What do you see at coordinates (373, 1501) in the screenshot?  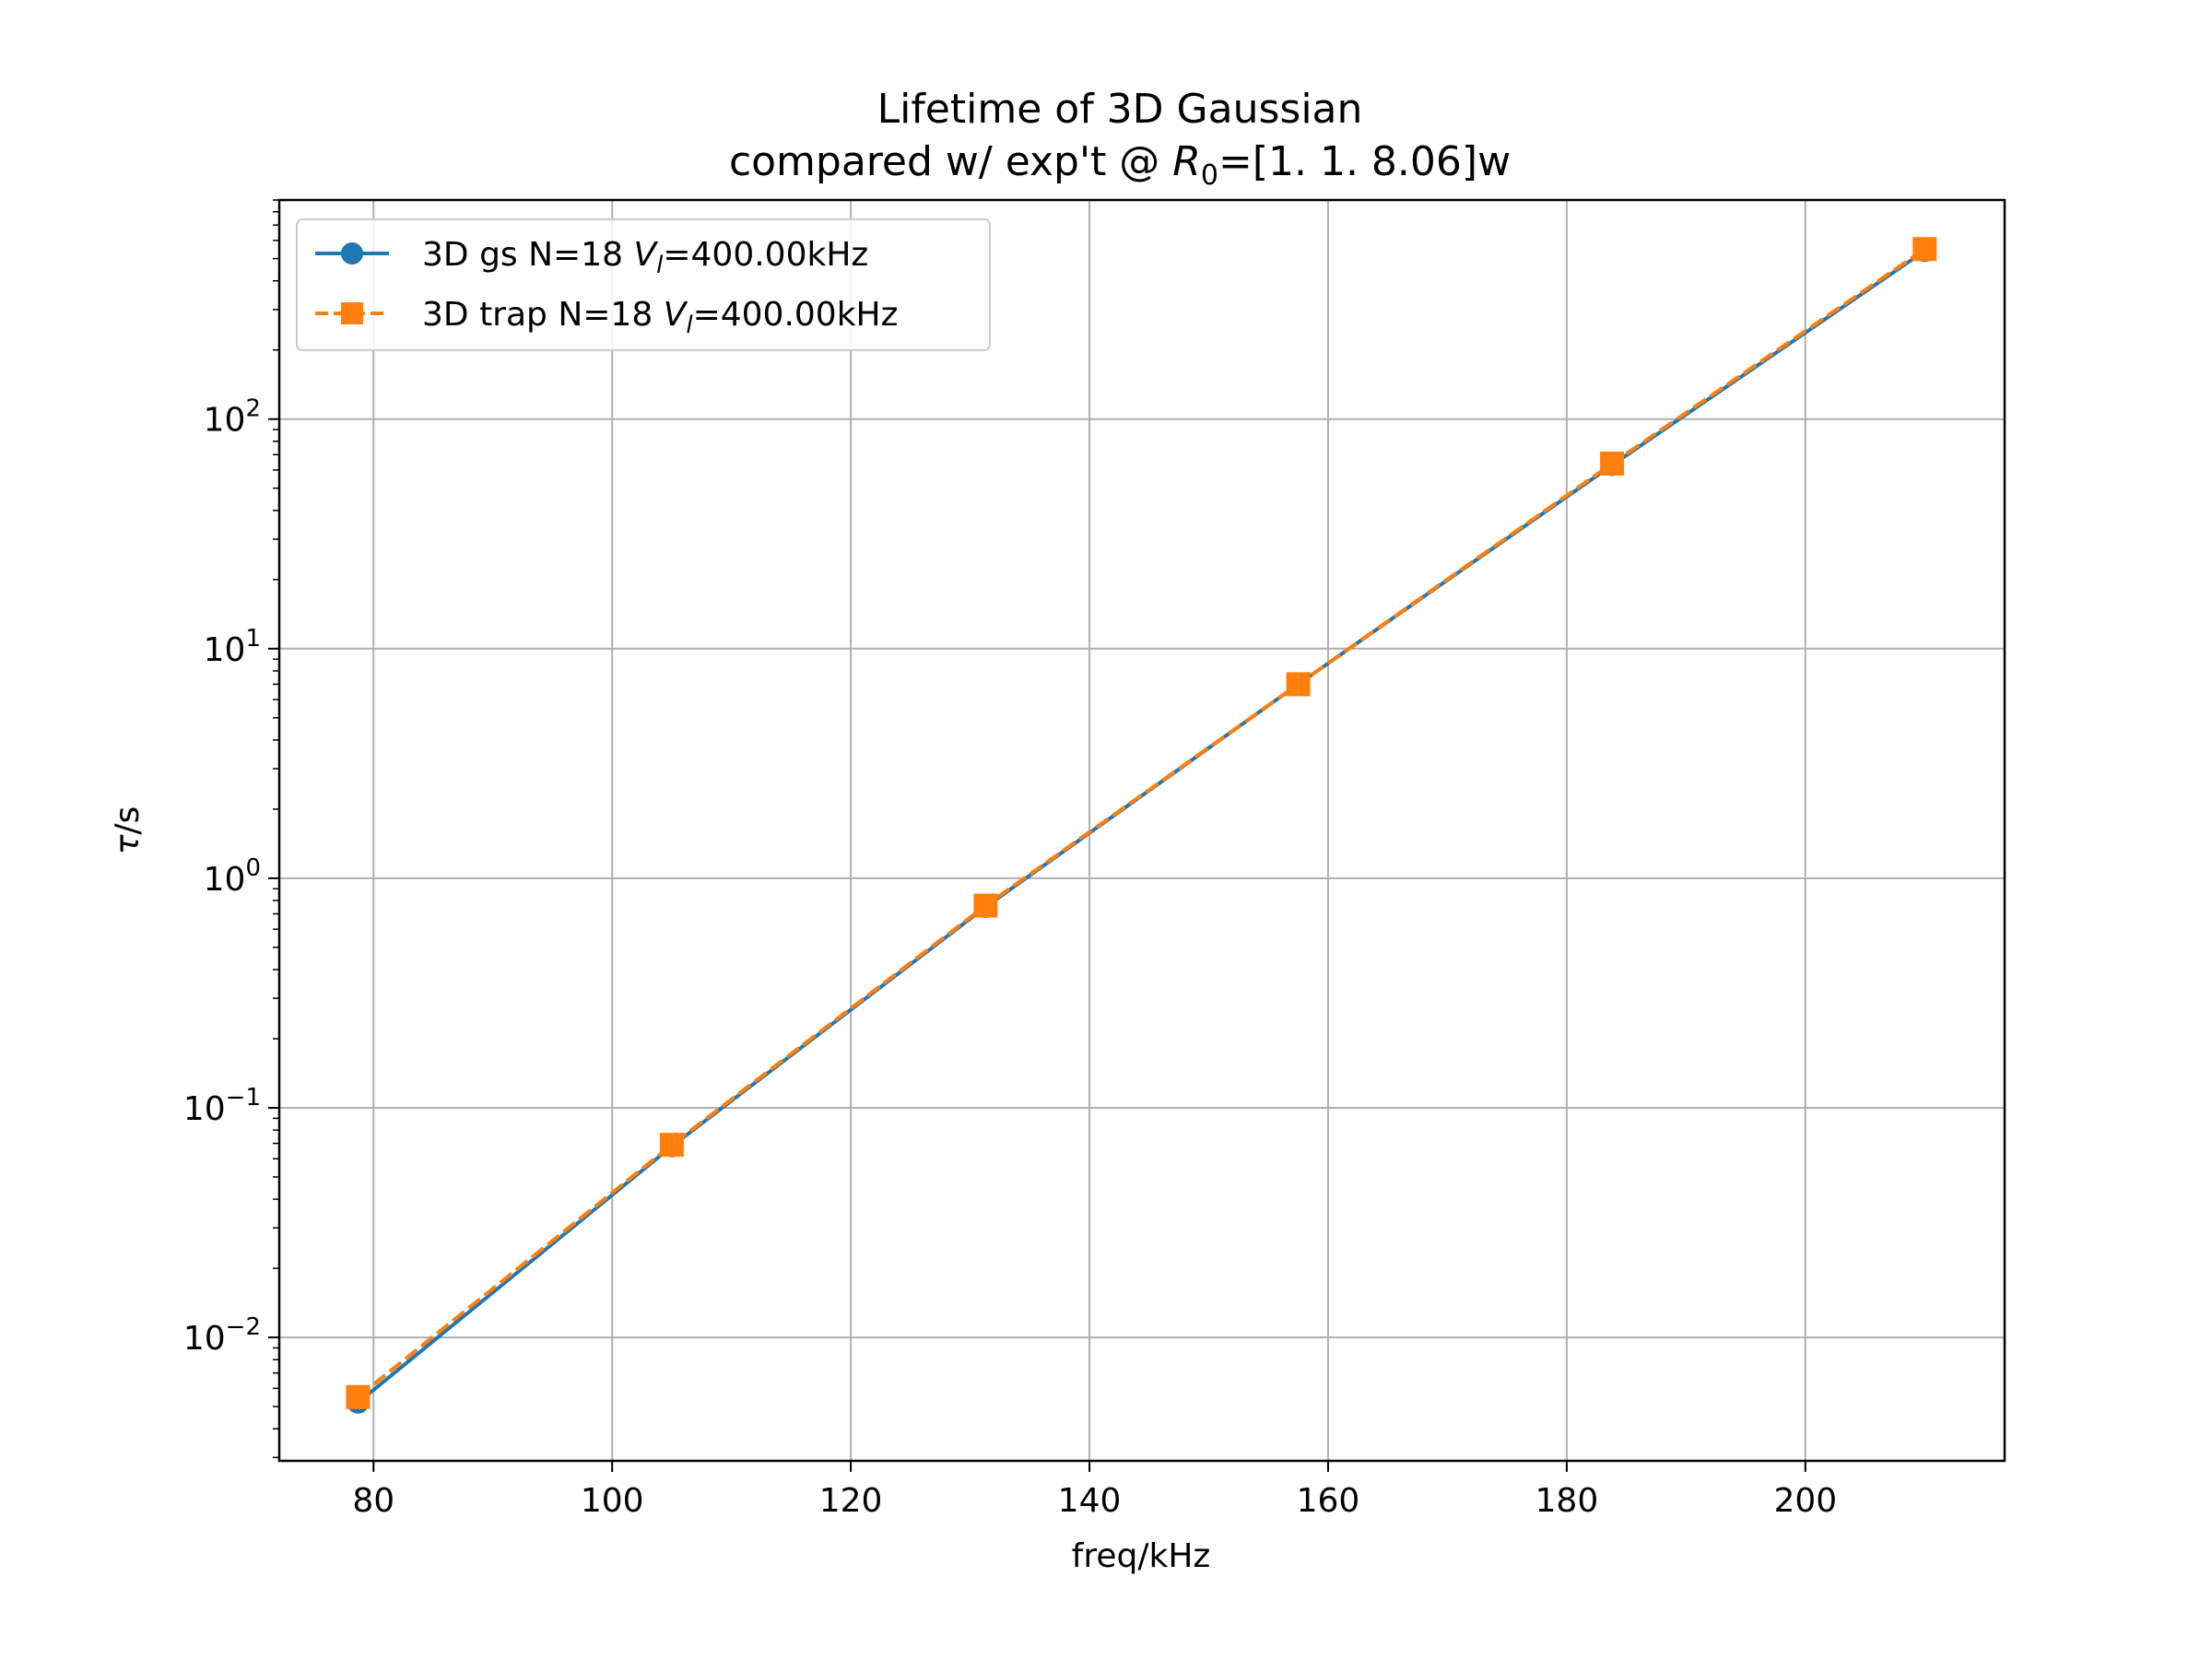 I see `x-tick-label: 80` at bounding box center [373, 1501].